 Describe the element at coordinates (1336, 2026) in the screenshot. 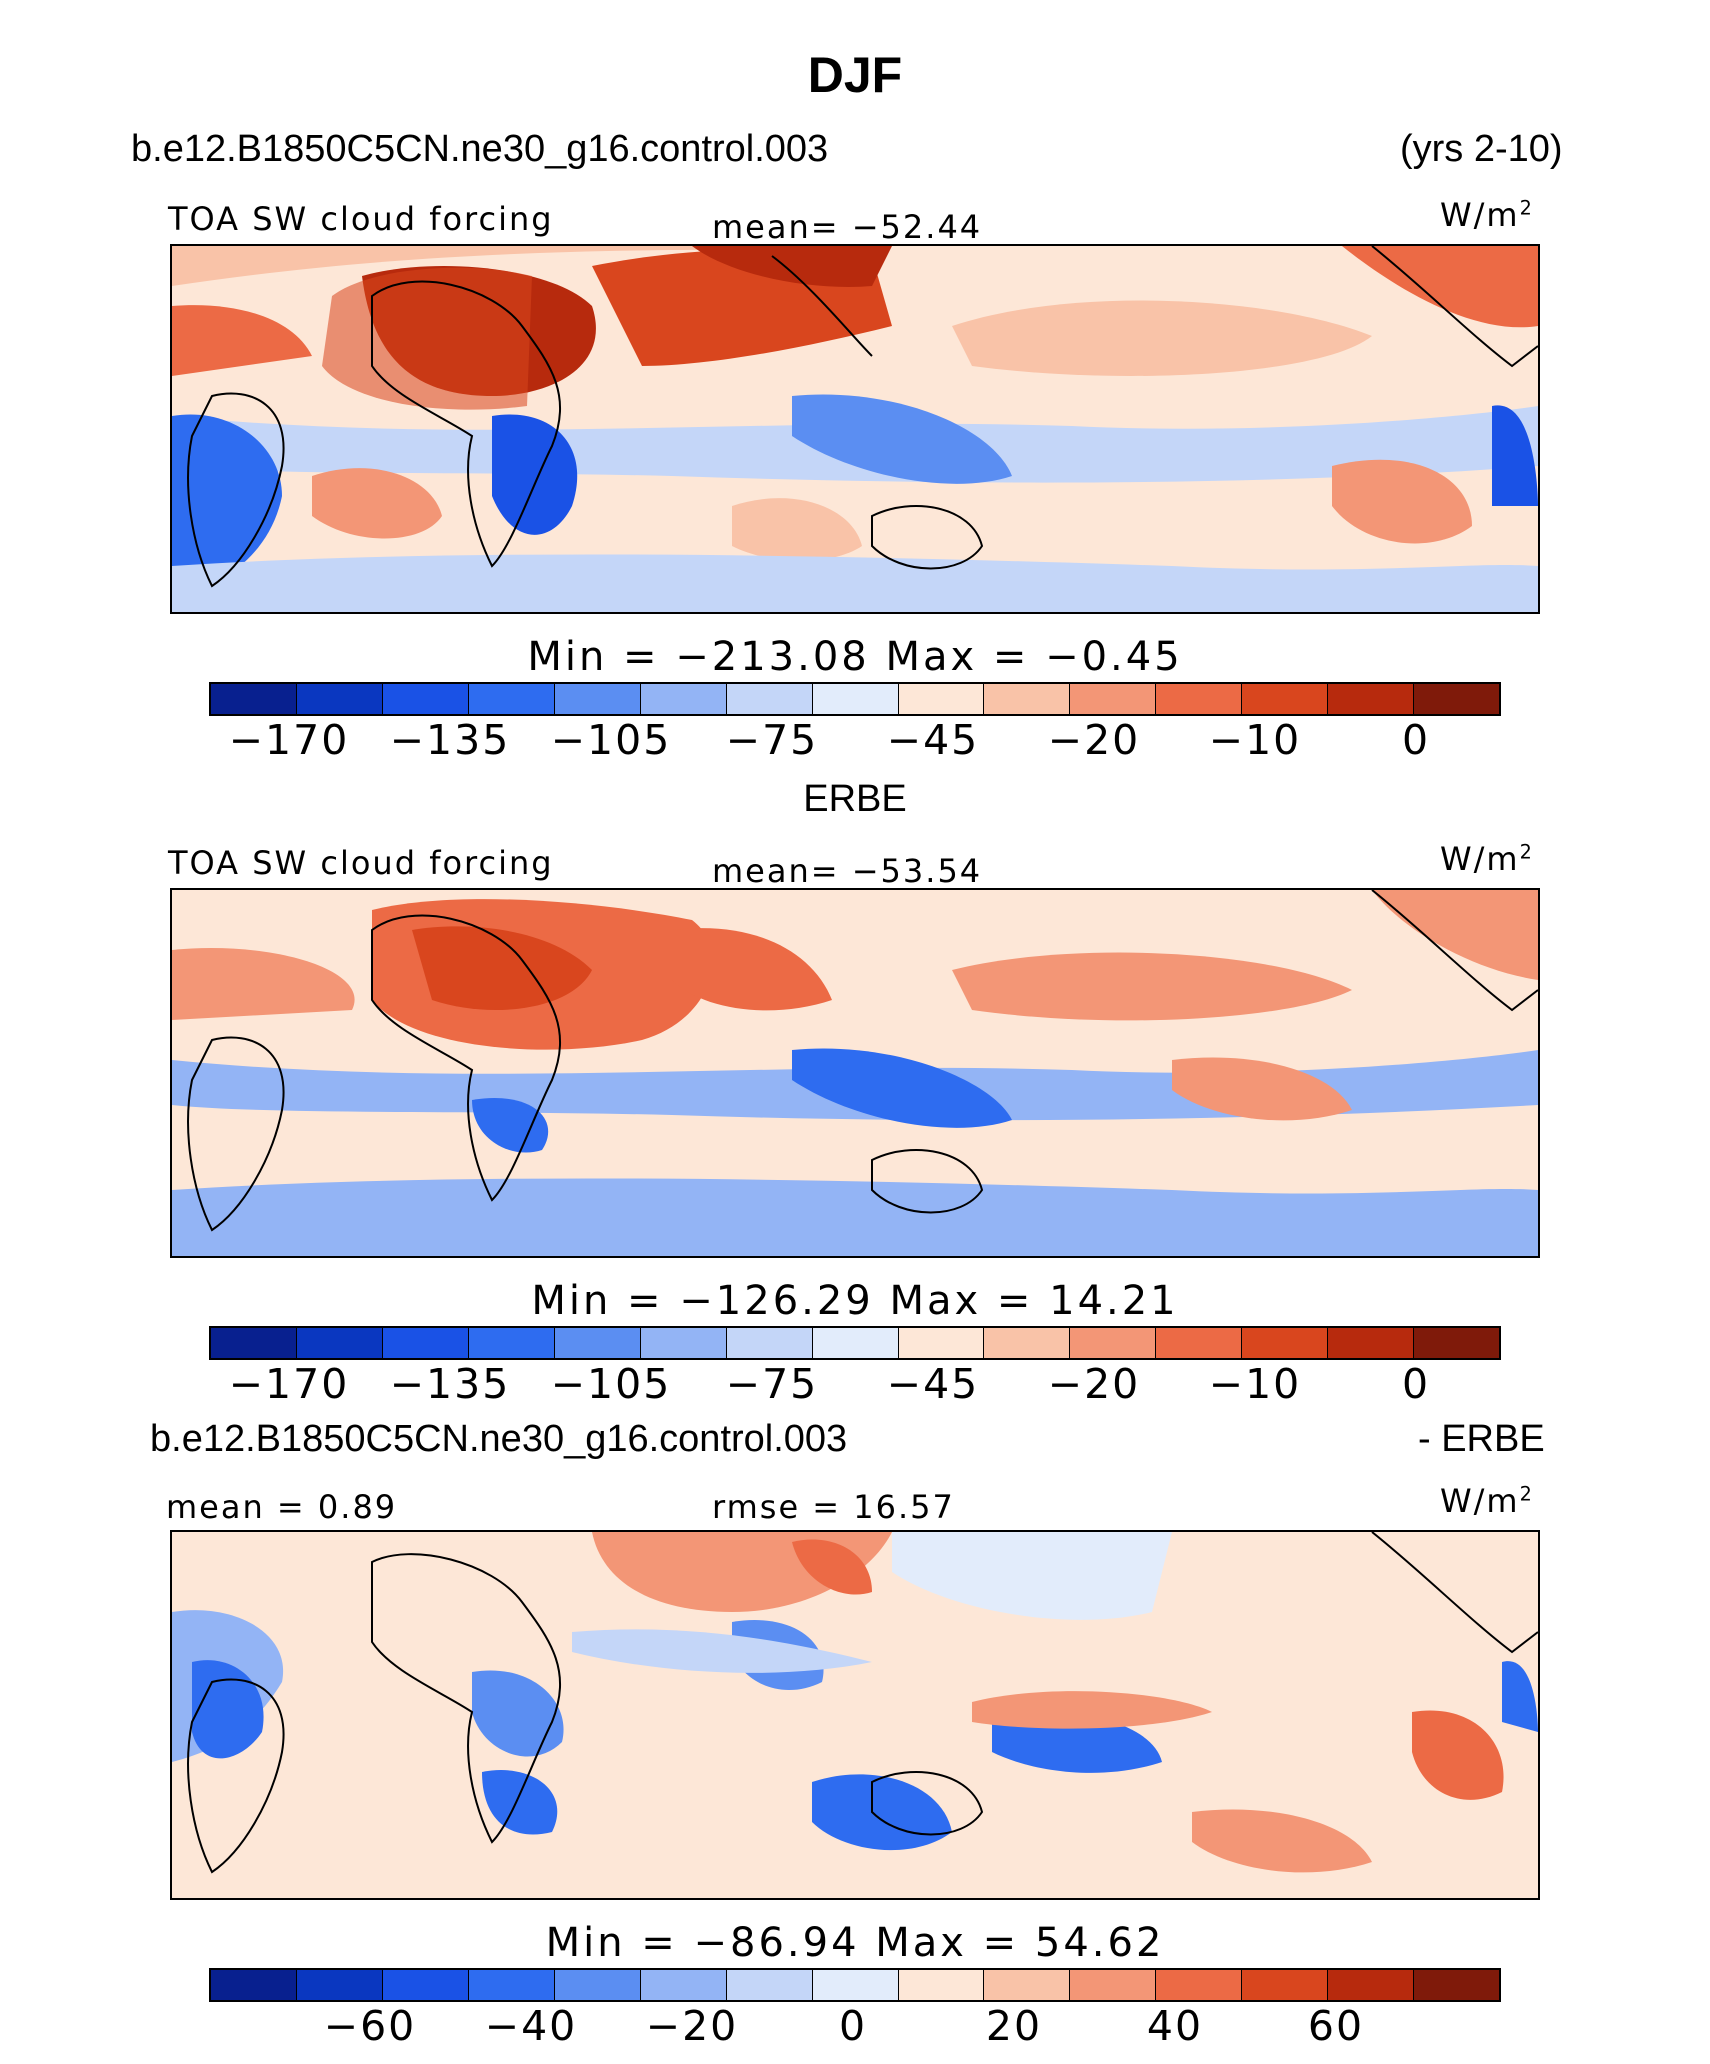

I see `panel3-tick: 60` at that location.